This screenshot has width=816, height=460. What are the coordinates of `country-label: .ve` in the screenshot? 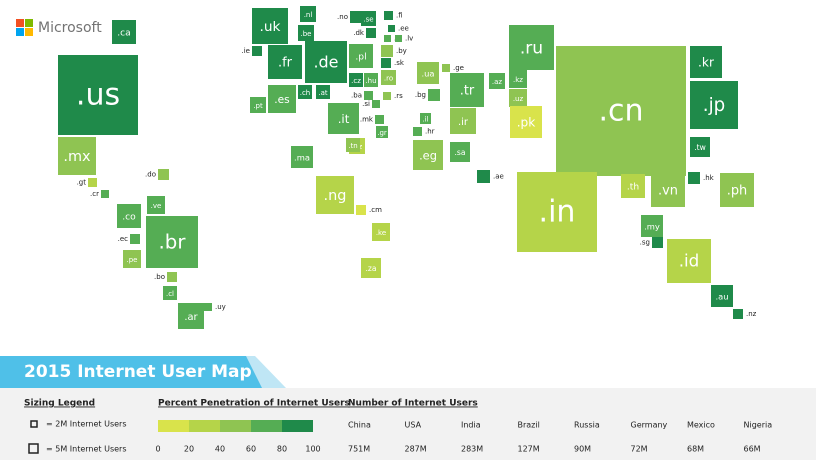 It's located at (156, 206).